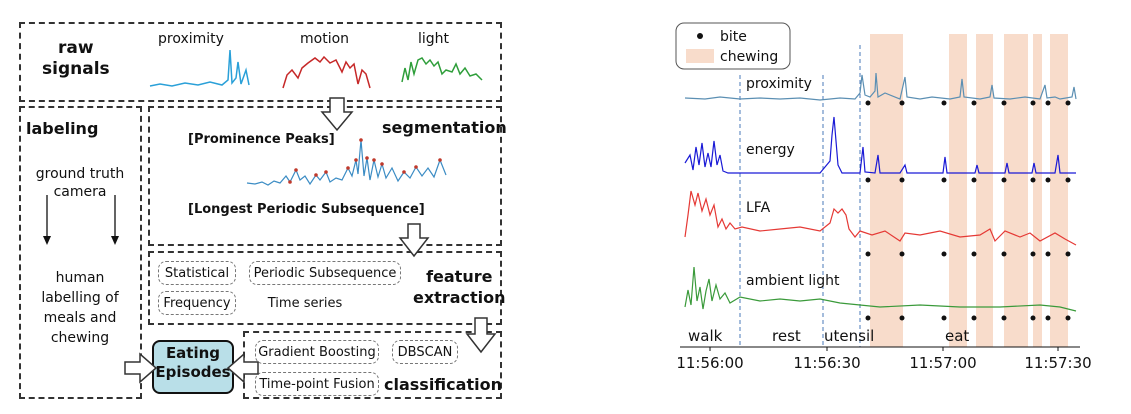  Describe the element at coordinates (957, 336) in the screenshot. I see `phase-label-eat: eat` at that location.